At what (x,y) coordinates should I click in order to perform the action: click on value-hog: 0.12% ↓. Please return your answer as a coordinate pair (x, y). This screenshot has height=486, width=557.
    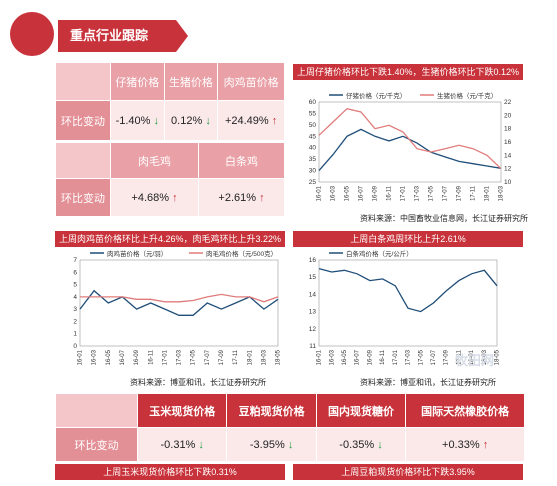
    Looking at the image, I should click on (191, 120).